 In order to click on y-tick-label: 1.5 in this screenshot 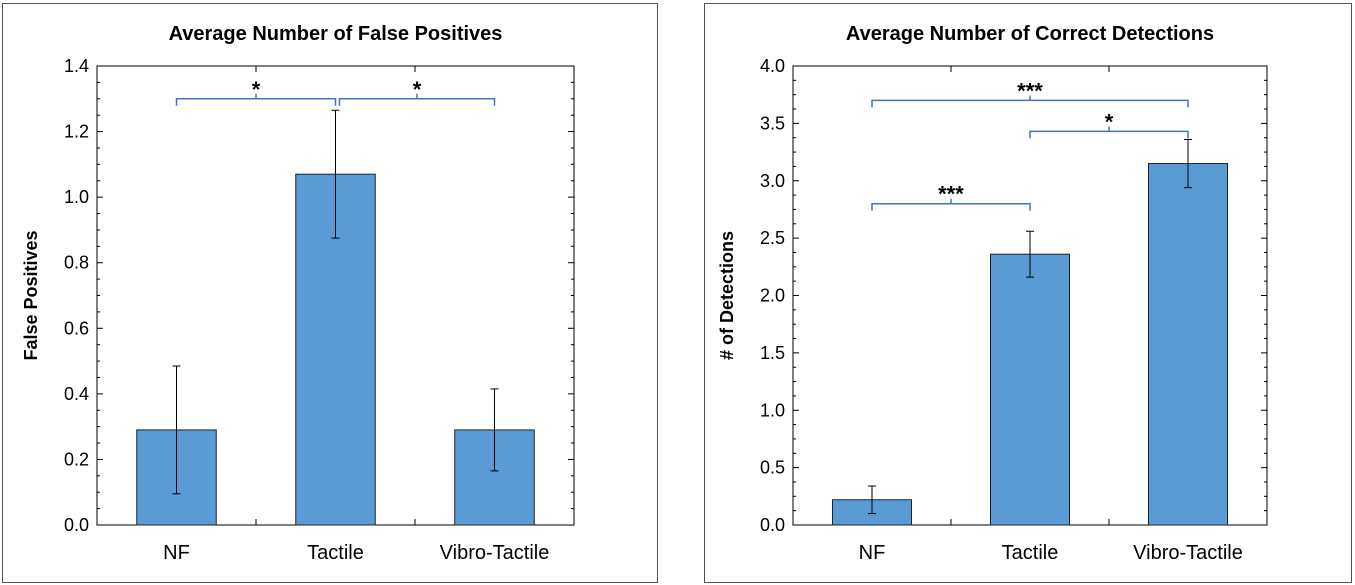, I will do `click(772, 353)`.